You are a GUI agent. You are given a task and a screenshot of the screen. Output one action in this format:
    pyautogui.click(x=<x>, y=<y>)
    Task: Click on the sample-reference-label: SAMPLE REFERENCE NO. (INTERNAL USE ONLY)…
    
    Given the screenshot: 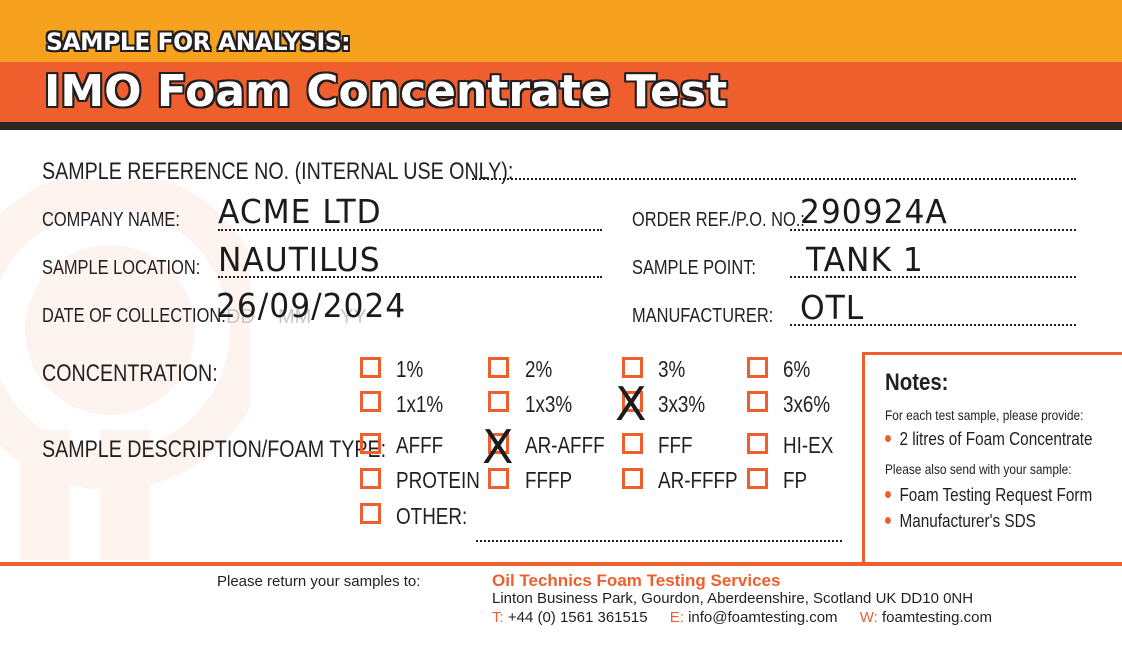 What is the action you would take?
    pyautogui.click(x=278, y=171)
    